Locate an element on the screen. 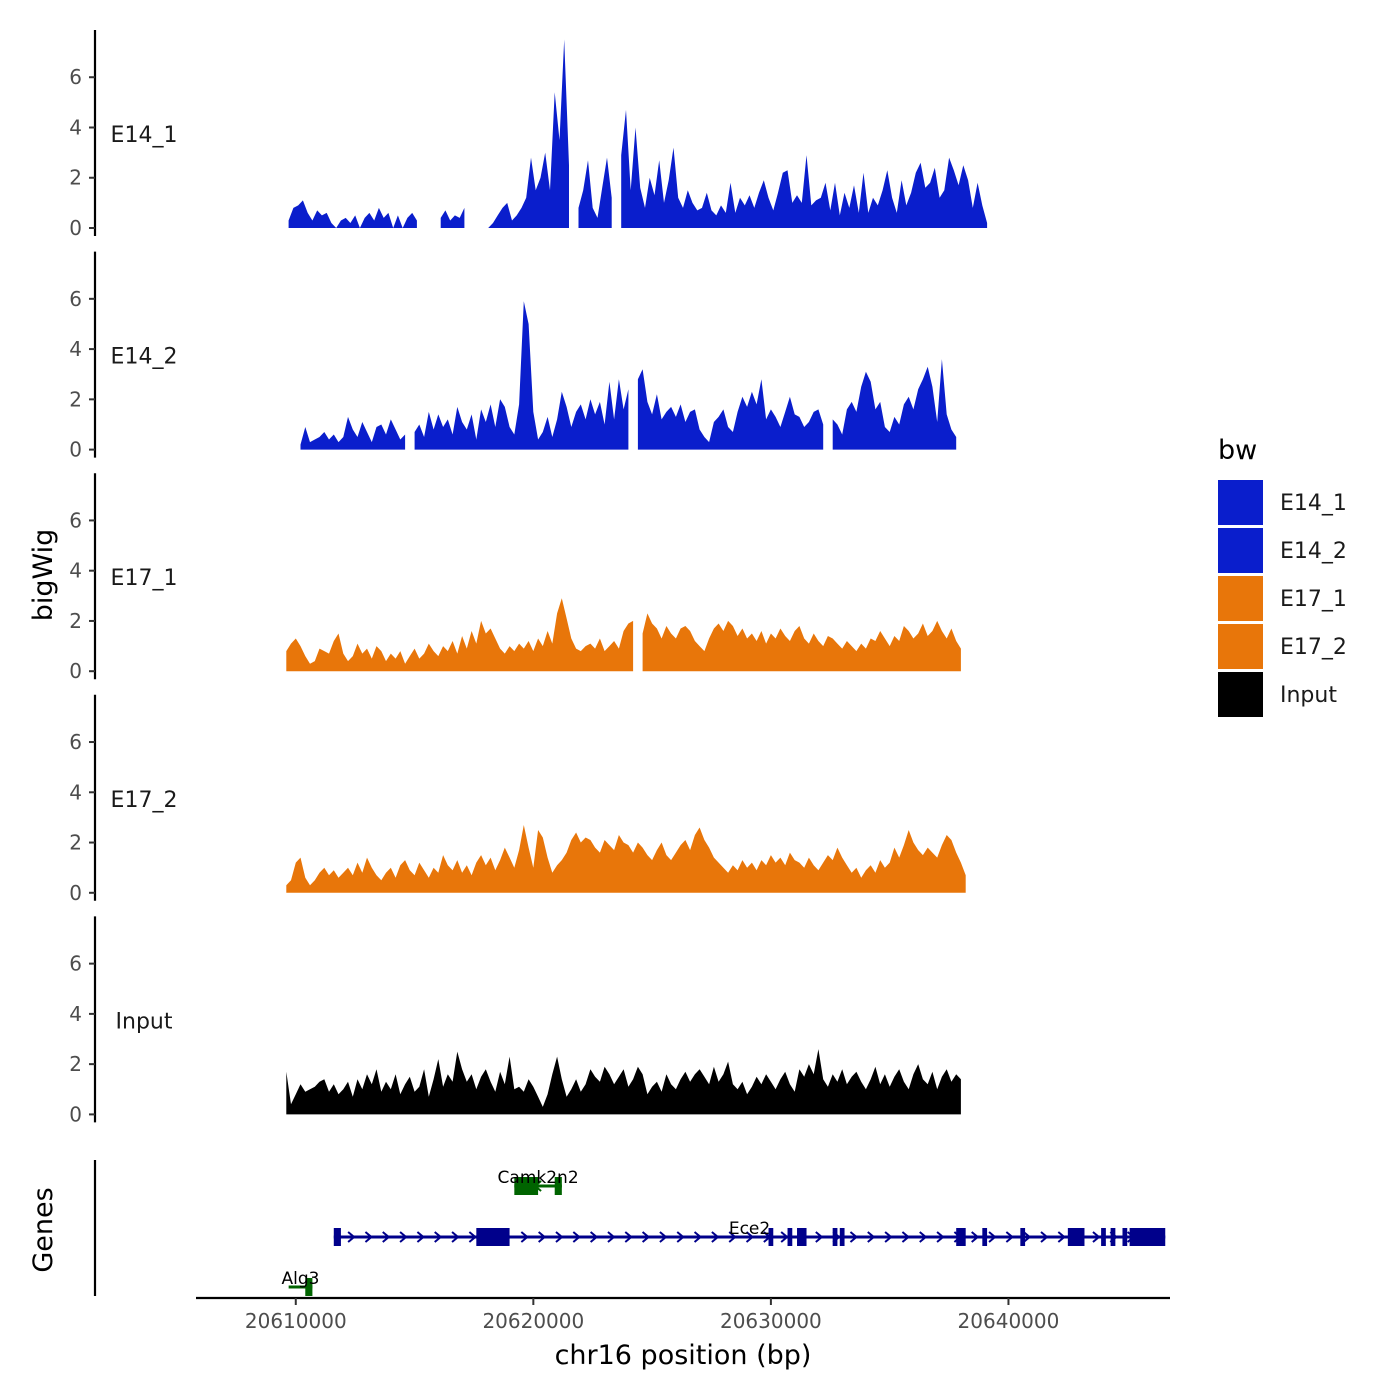  track-E14_1: 0 2 4 6 E14_1 is located at coordinates (528, 135).